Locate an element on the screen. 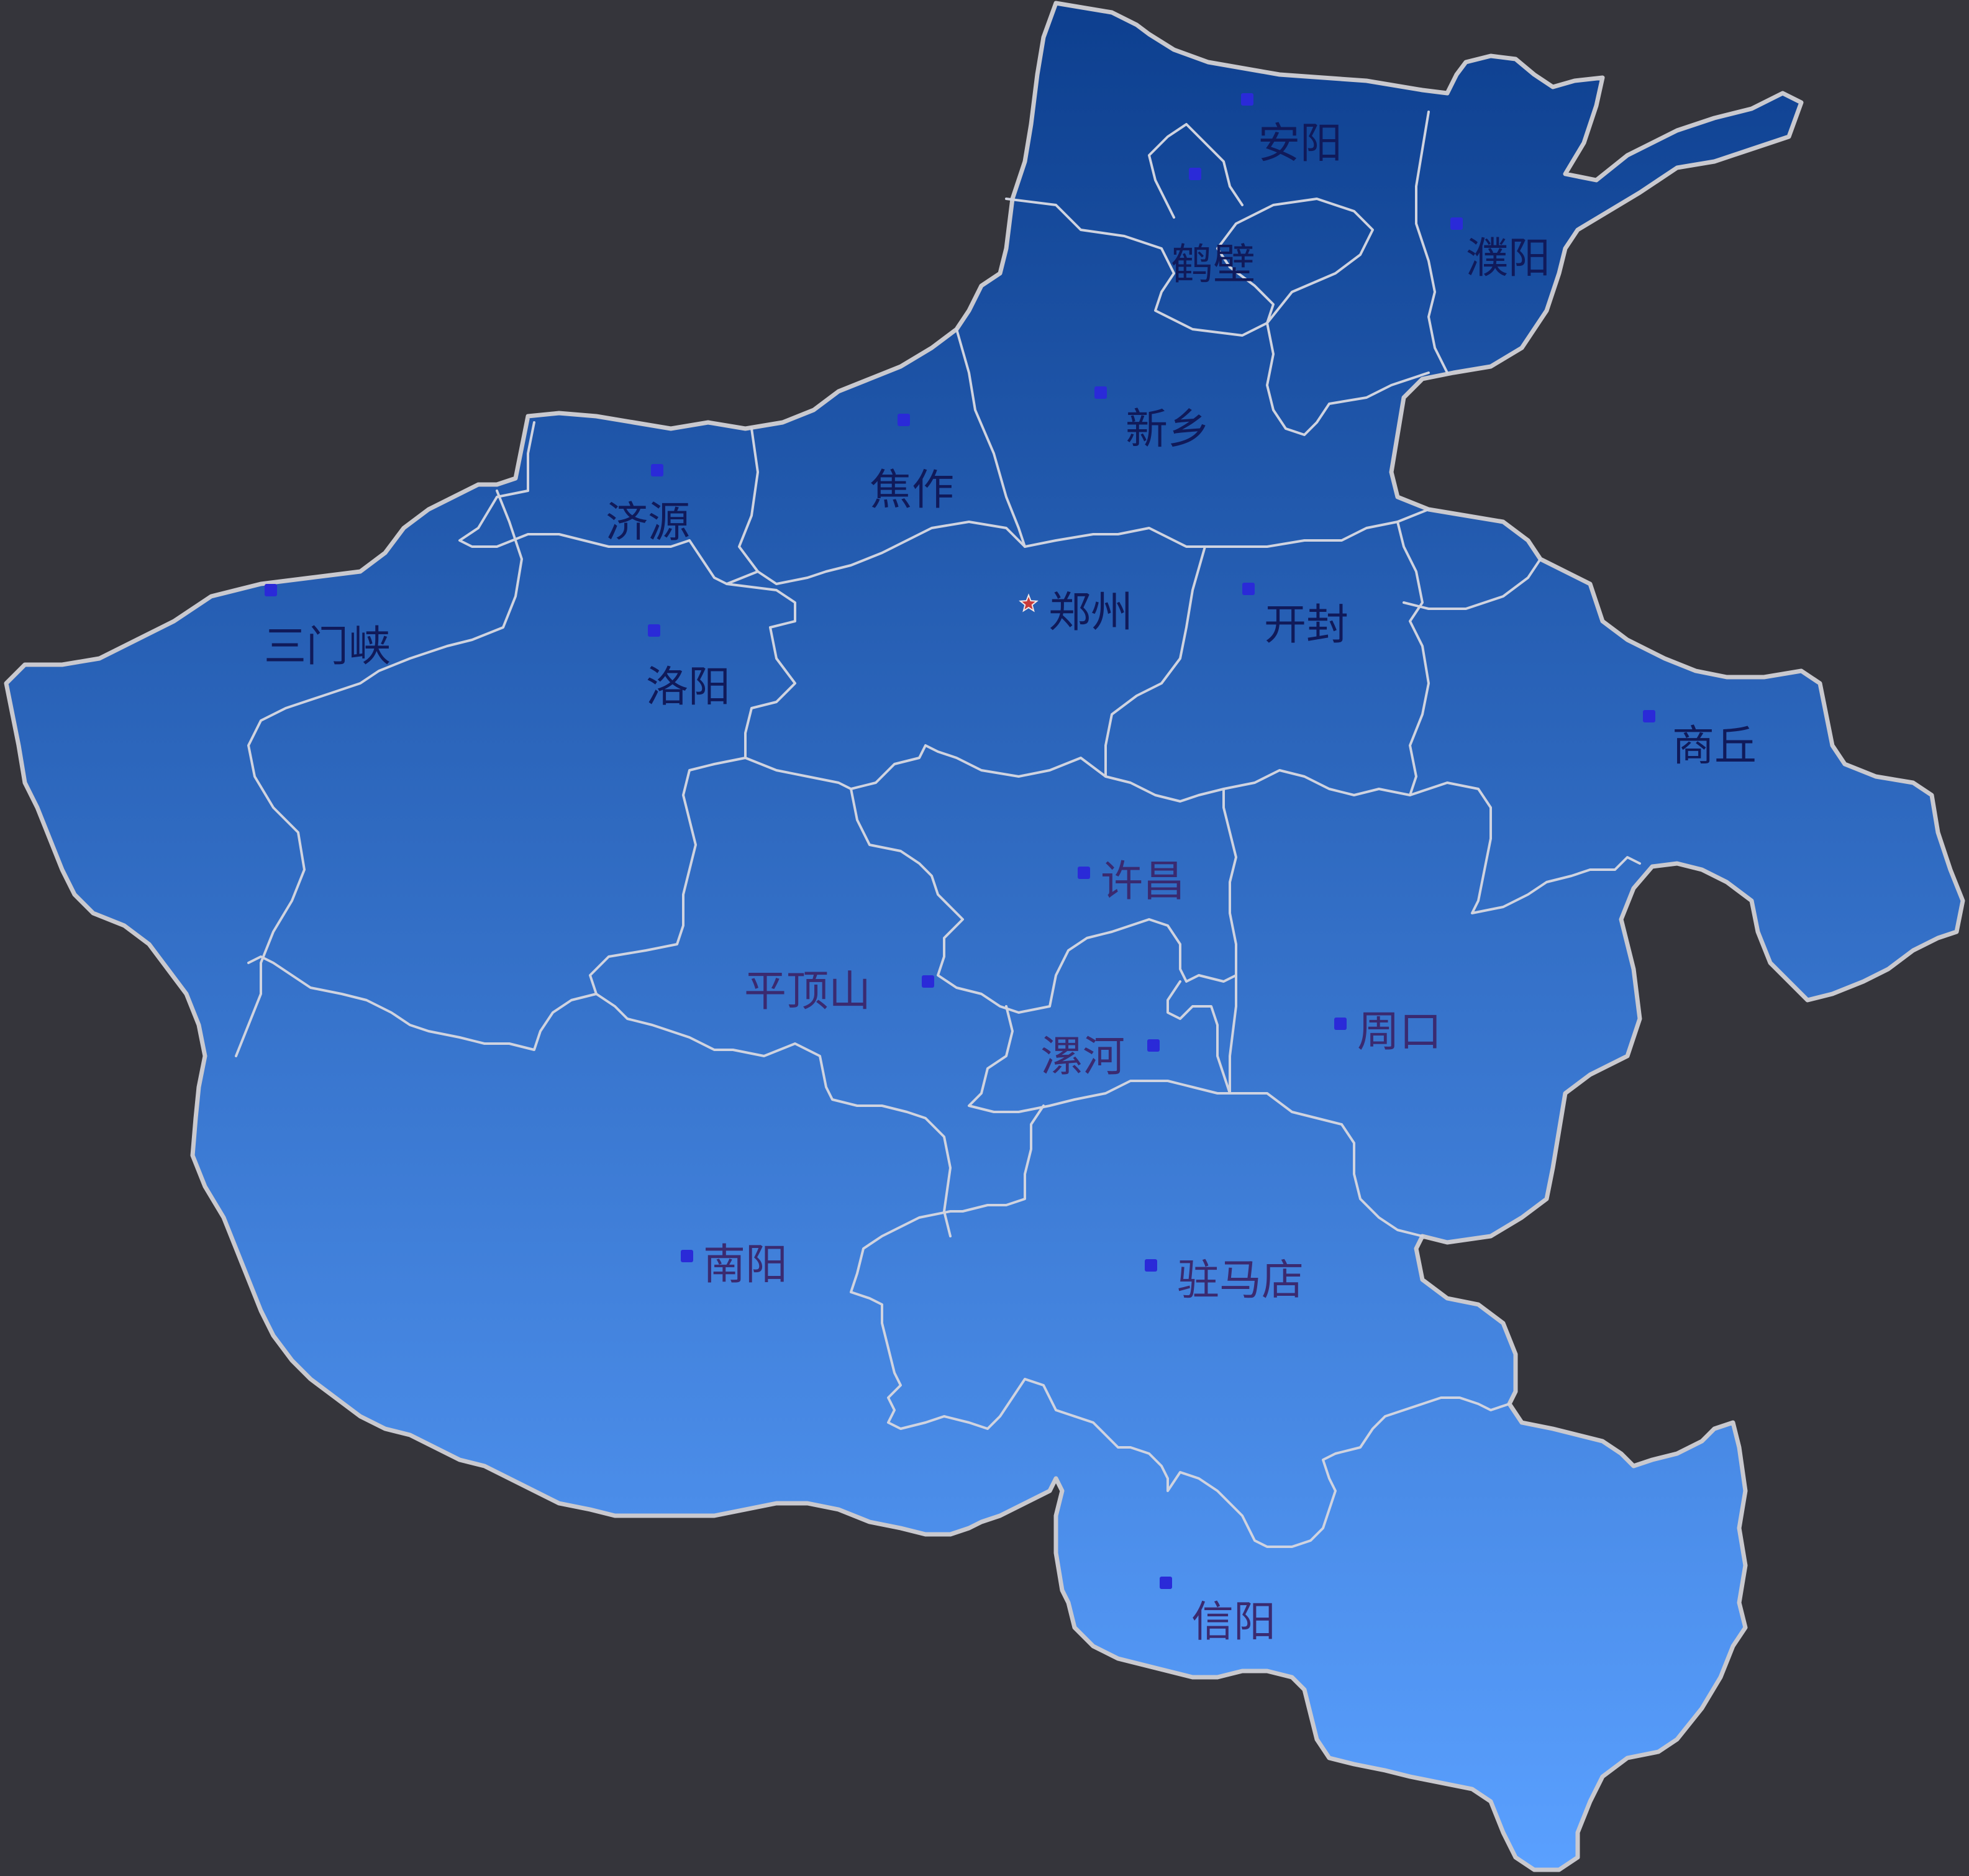 The image size is (1969, 1876). city-marker-pingdingshan is located at coordinates (928, 982).